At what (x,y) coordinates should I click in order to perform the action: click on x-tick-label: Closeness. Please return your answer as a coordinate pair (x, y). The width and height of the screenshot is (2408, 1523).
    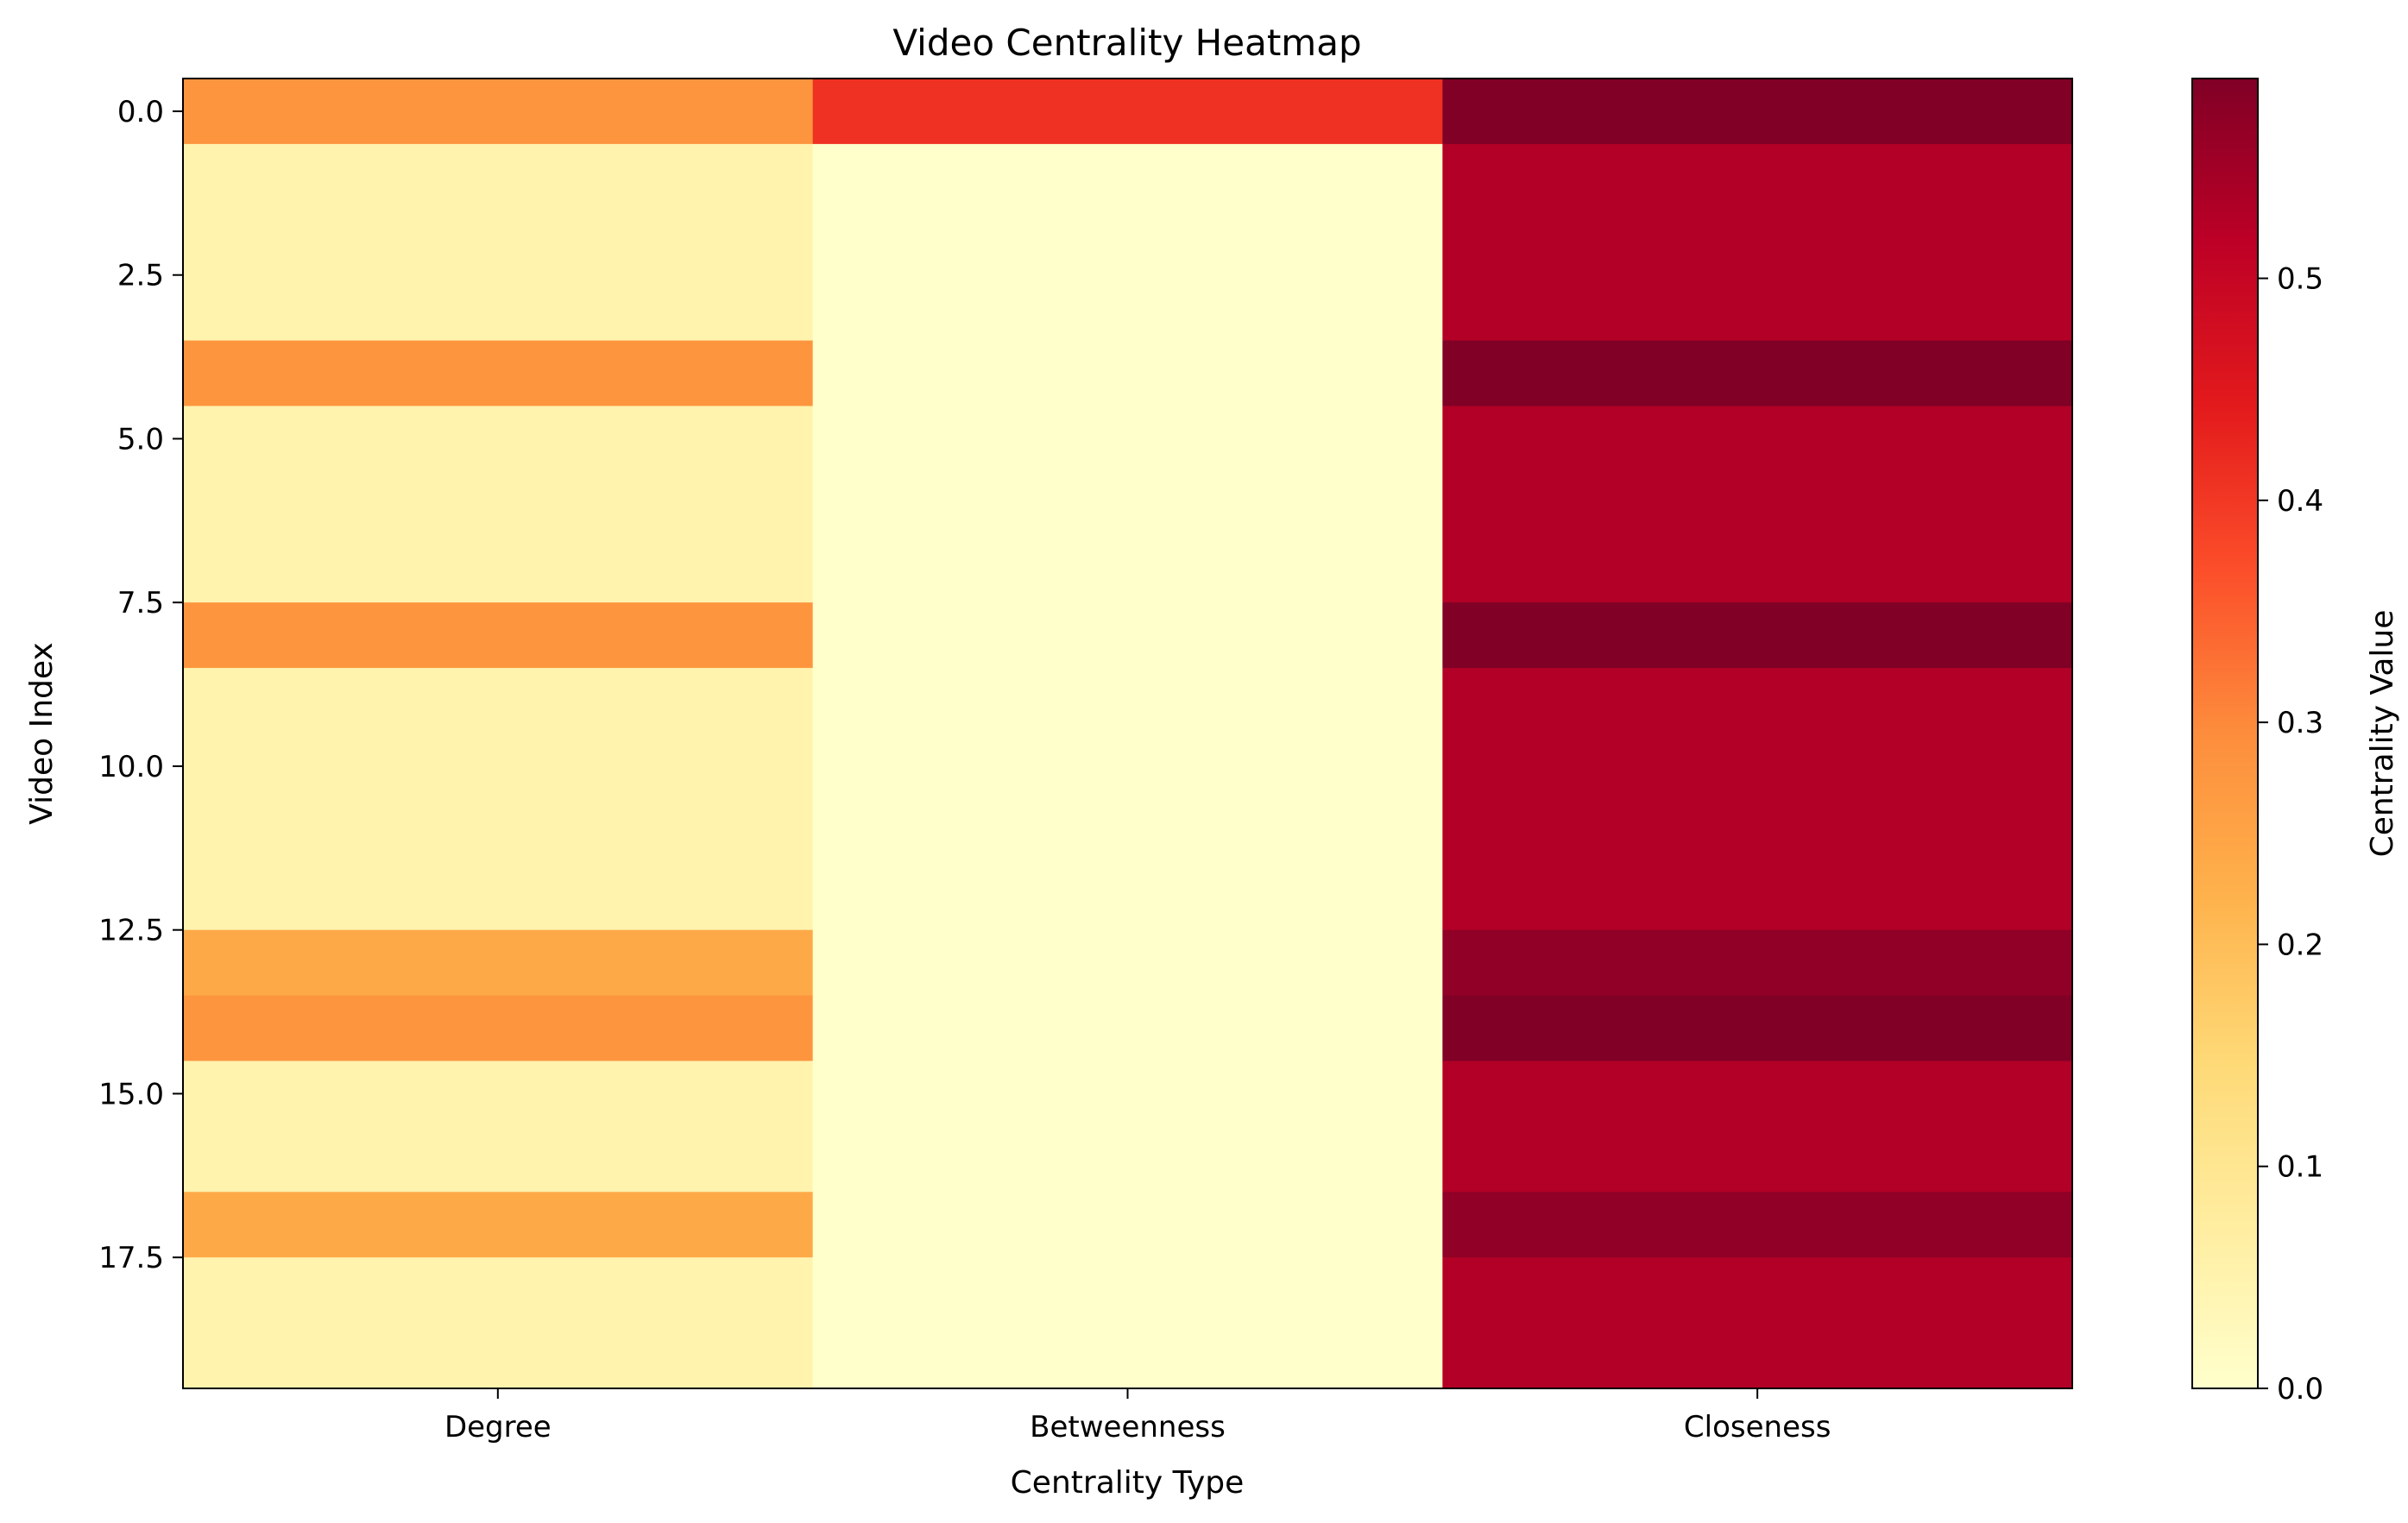
    Looking at the image, I should click on (1757, 1427).